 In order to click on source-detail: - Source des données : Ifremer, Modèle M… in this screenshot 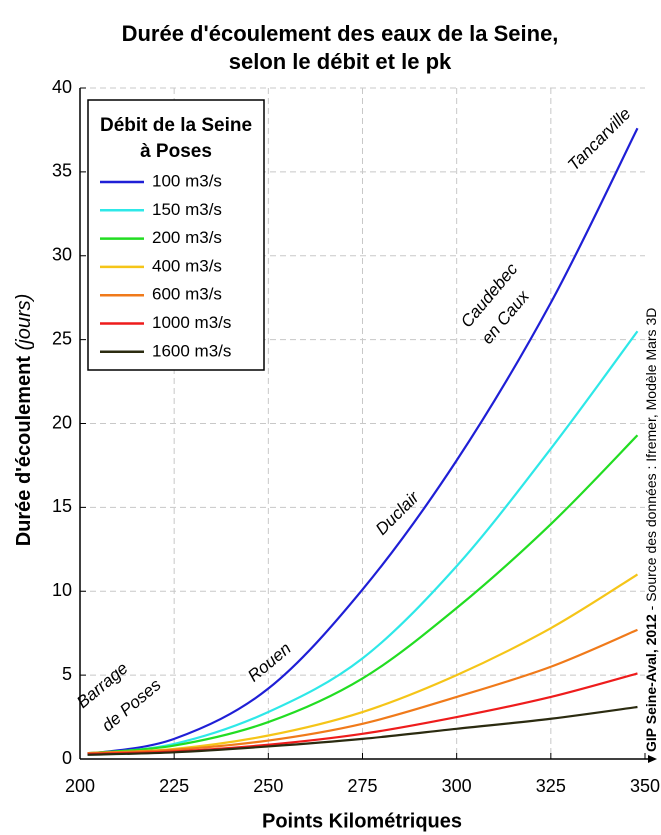, I will do `click(651, 461)`.